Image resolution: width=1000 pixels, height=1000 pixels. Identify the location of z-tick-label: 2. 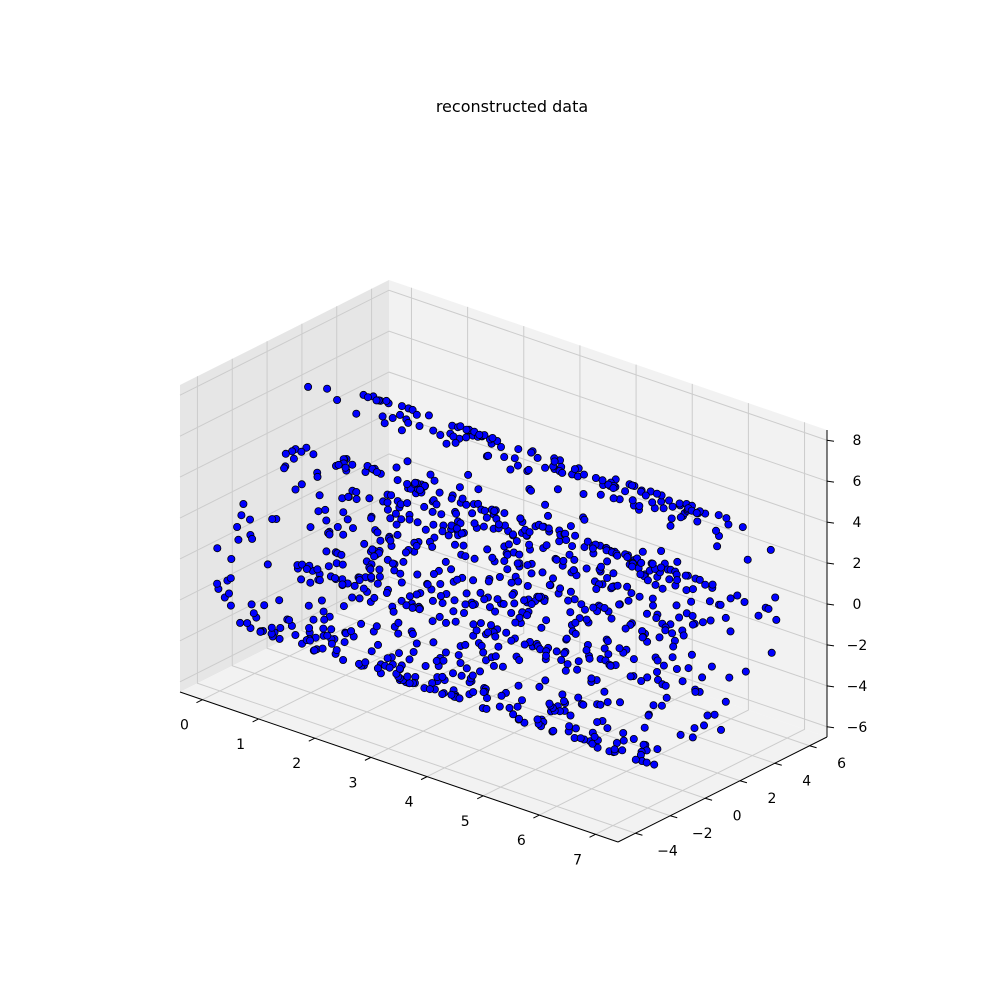
(857, 564).